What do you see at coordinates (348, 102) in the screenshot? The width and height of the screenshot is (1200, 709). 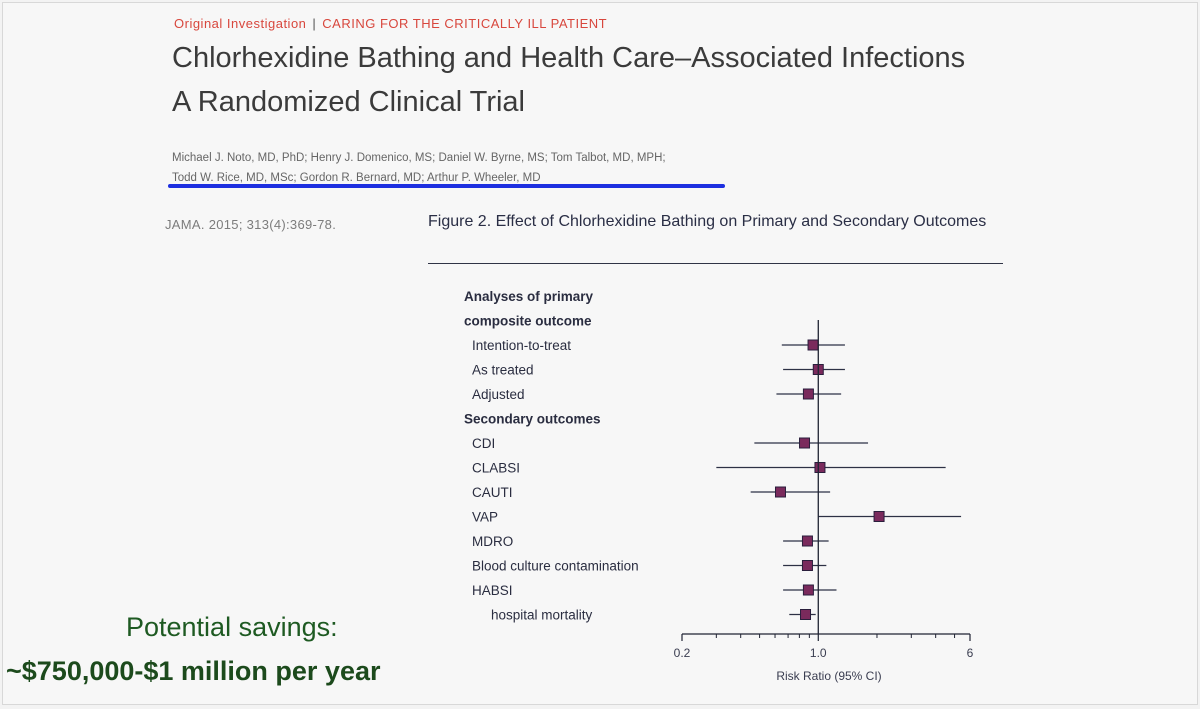 I see `article-subtitle: A Randomized Clinical Trial` at bounding box center [348, 102].